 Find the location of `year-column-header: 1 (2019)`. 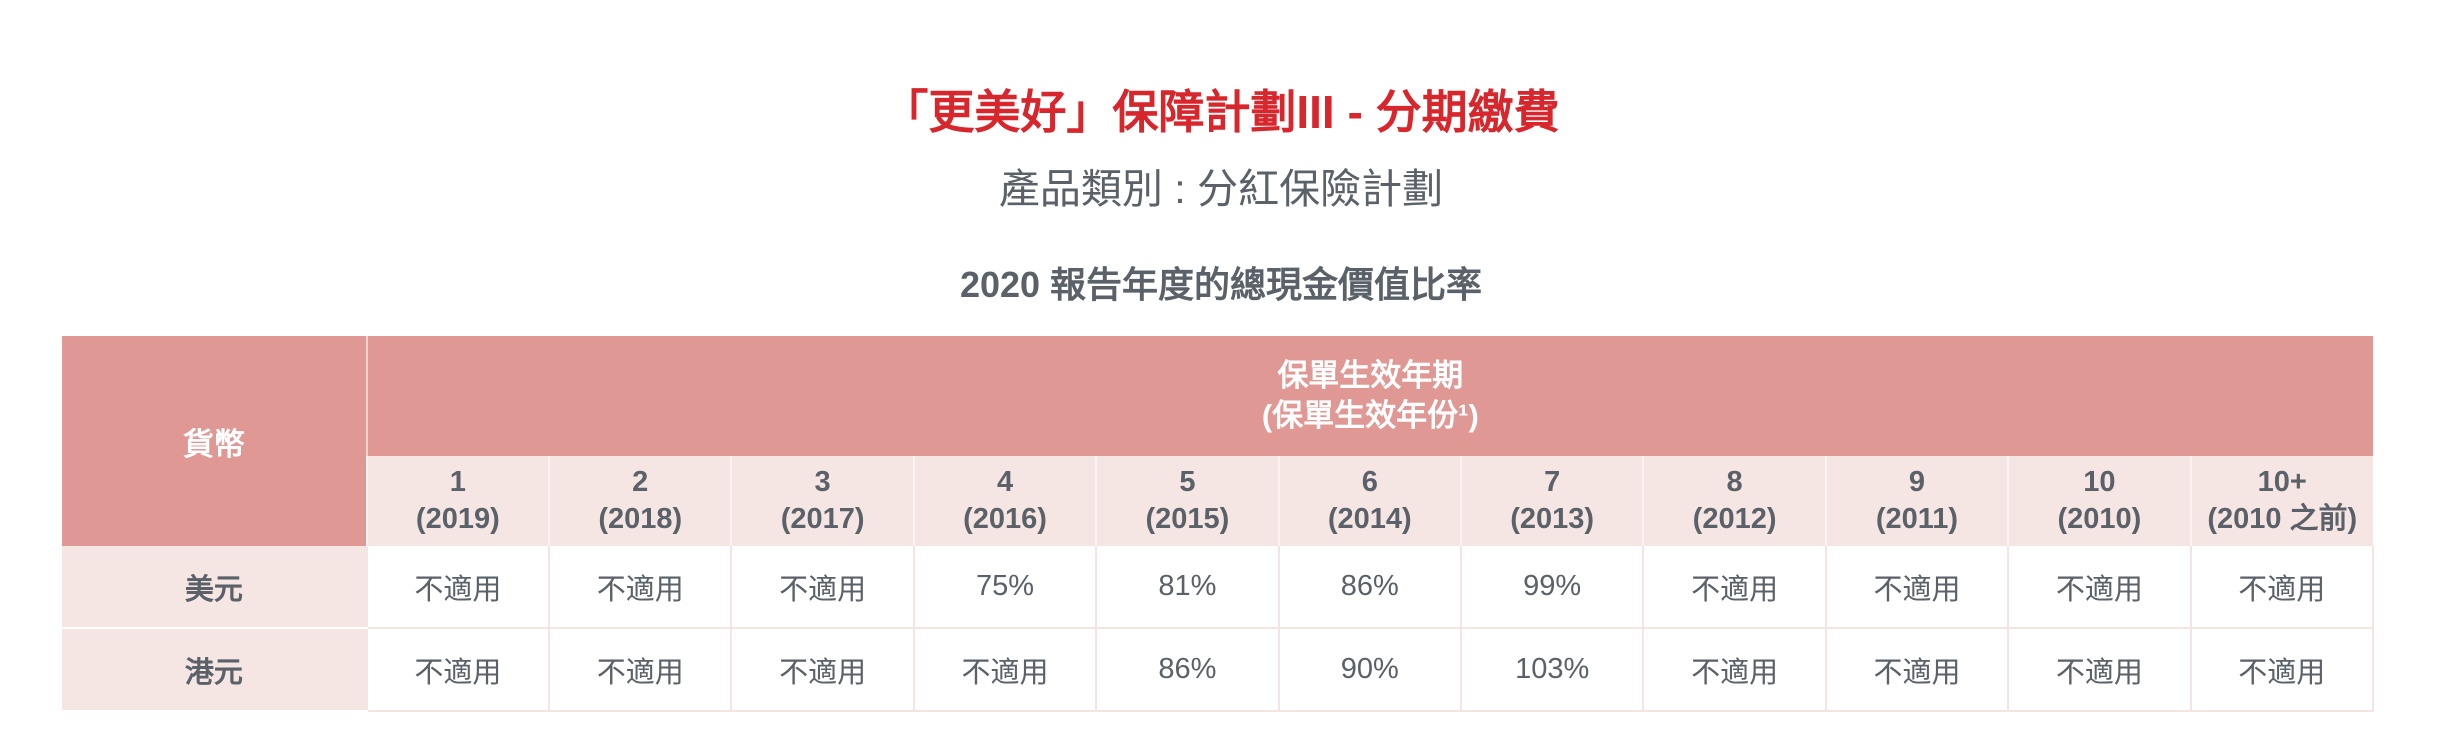

year-column-header: 1 (2019) is located at coordinates (457, 501).